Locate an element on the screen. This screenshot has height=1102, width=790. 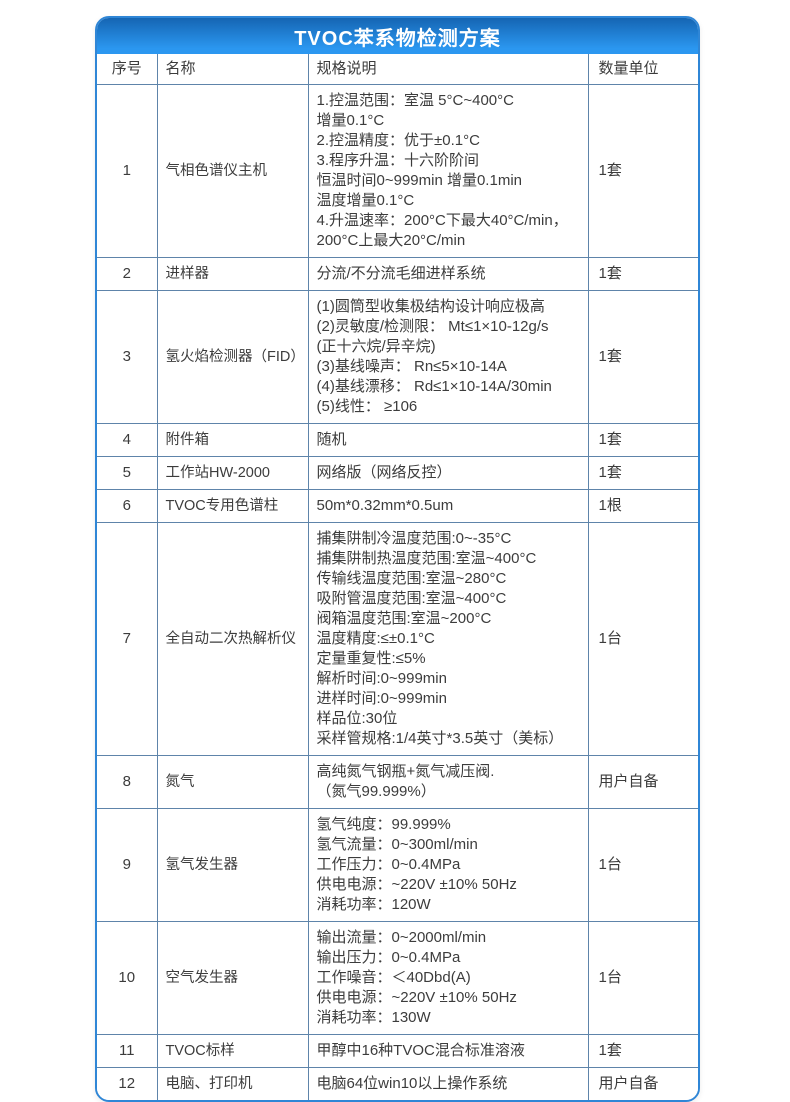
spec-line: (正十六烷/异辛烷) is located at coordinates (376, 346).